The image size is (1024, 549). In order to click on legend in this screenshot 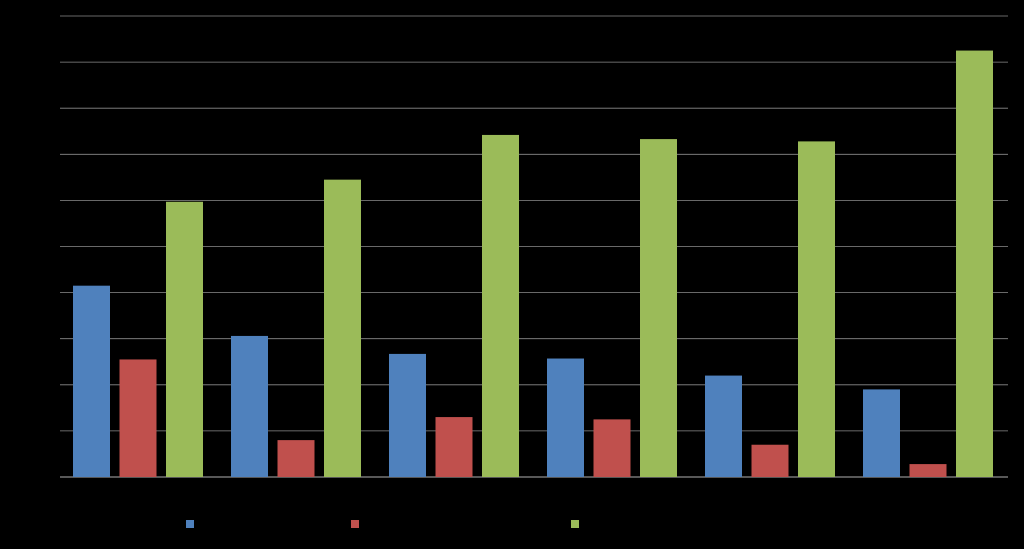, I will do `click(512, 528)`.